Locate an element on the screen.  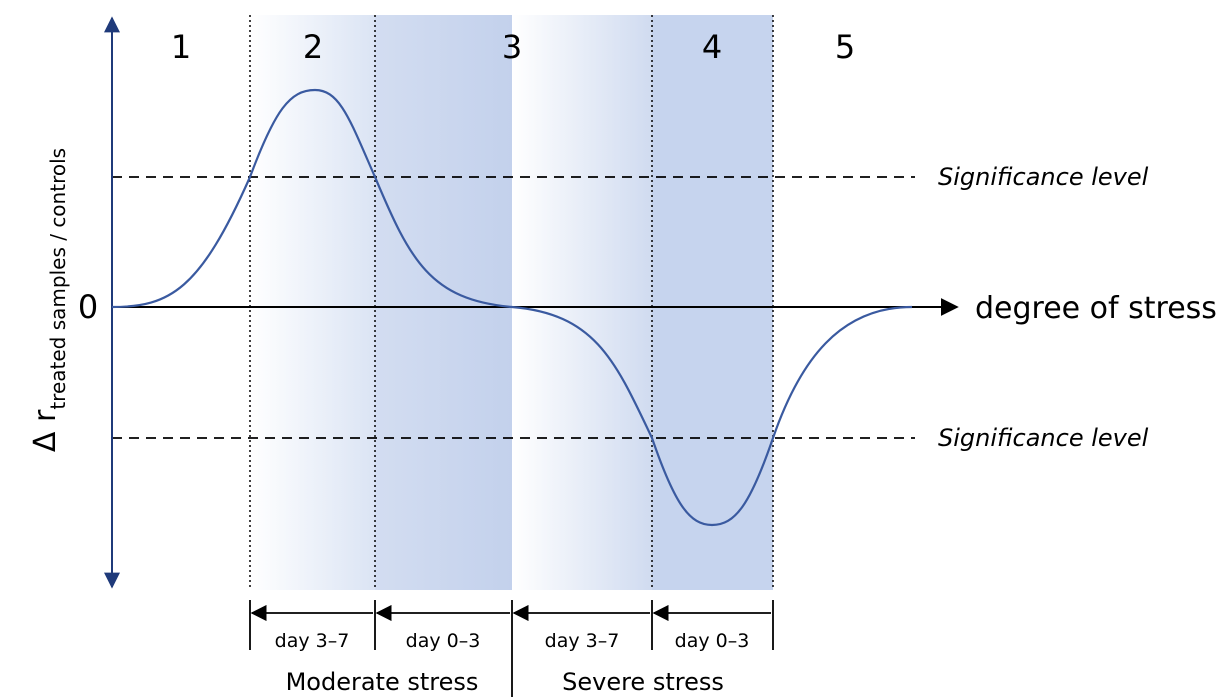
y-axis-label: Δ rtreated samples / controls is located at coordinates (49, 300).